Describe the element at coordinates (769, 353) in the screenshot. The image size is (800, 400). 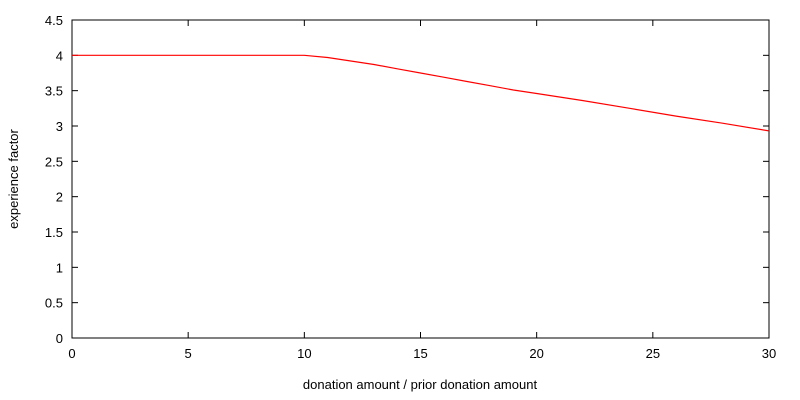
I see `x-tick-label: 30` at that location.